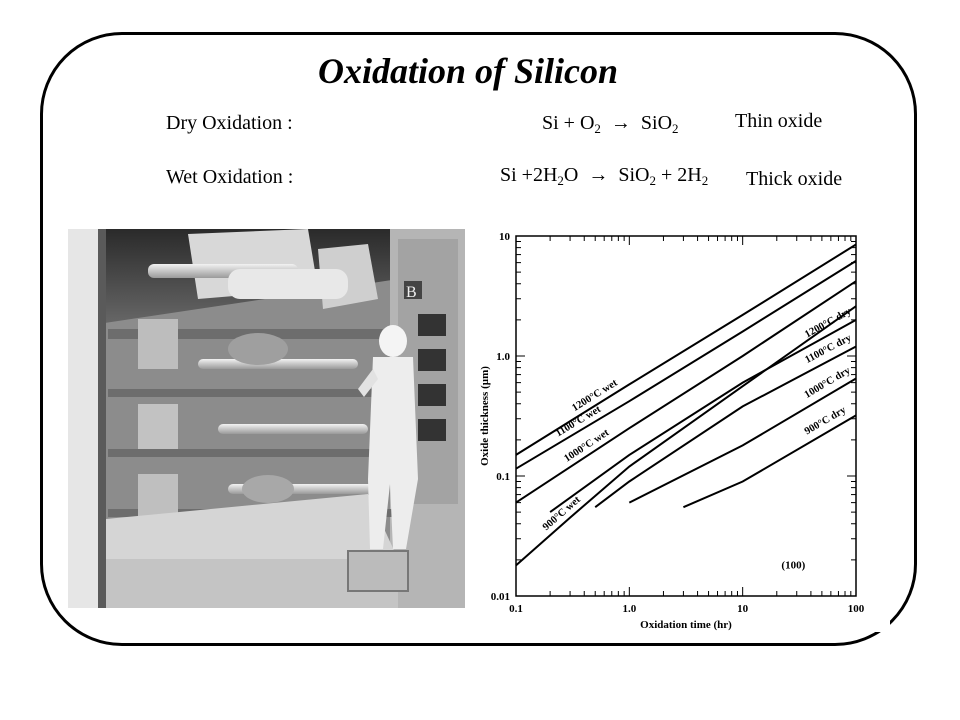 This screenshot has height=720, width=960. What do you see at coordinates (505, 237) in the screenshot?
I see `y-tick-label: 10` at bounding box center [505, 237].